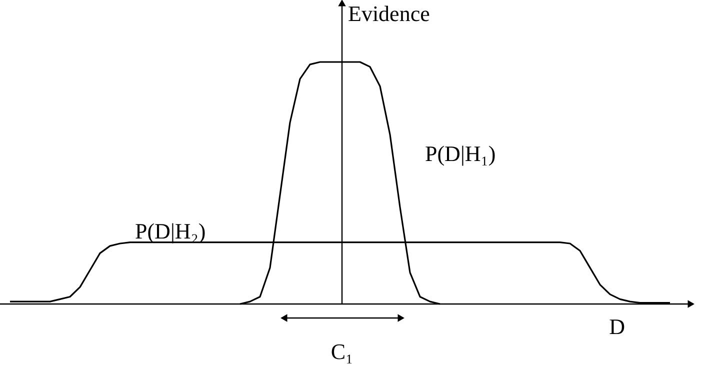 Image resolution: width=713 pixels, height=377 pixels. Describe the element at coordinates (460, 153) in the screenshot. I see `series-label: P(D|H₁)` at that location.